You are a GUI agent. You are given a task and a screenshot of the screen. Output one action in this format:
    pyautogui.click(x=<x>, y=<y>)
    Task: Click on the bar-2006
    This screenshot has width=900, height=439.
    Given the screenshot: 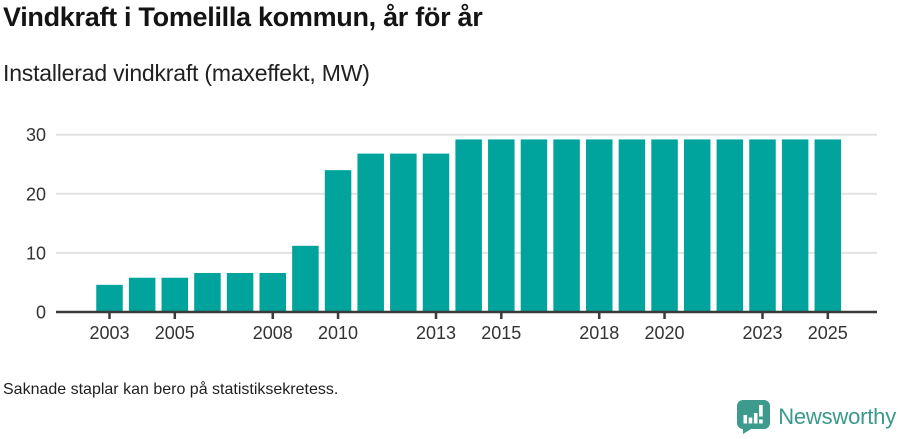 What is the action you would take?
    pyautogui.click(x=207, y=292)
    